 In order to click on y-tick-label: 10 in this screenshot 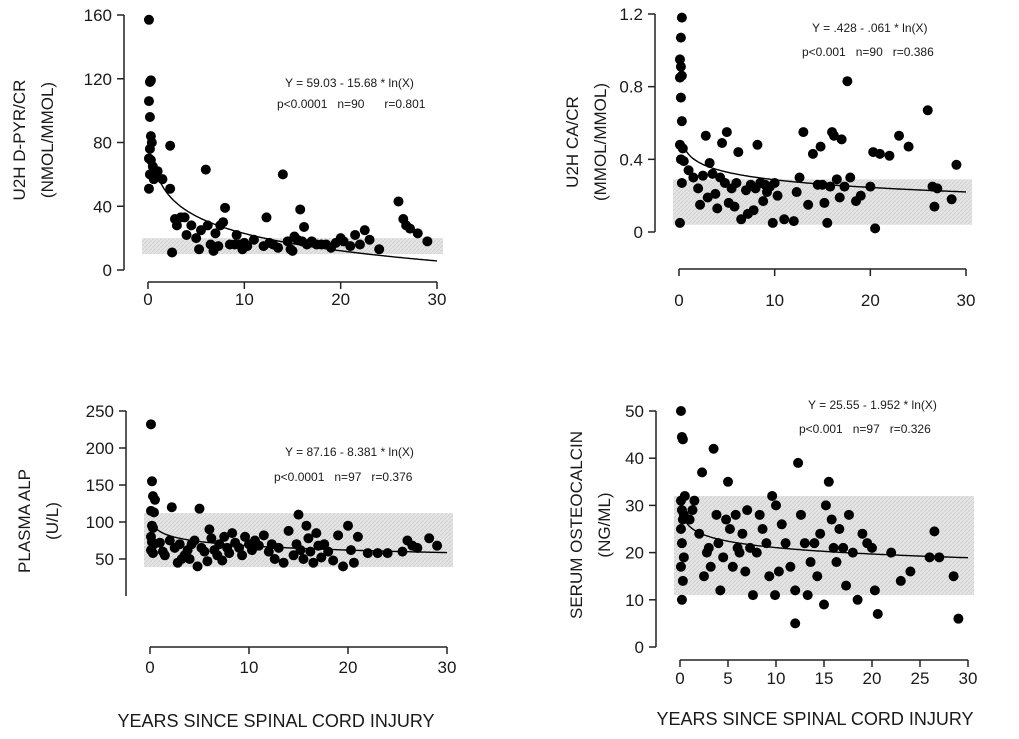, I will do `click(634, 600)`.